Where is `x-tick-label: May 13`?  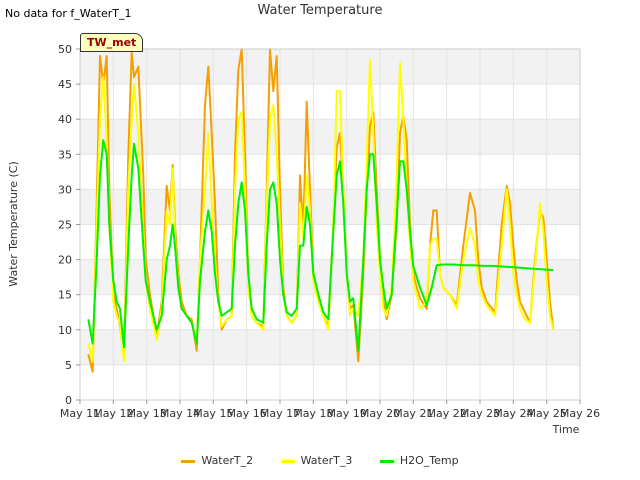 x-tick-label: May 13 is located at coordinates (147, 413).